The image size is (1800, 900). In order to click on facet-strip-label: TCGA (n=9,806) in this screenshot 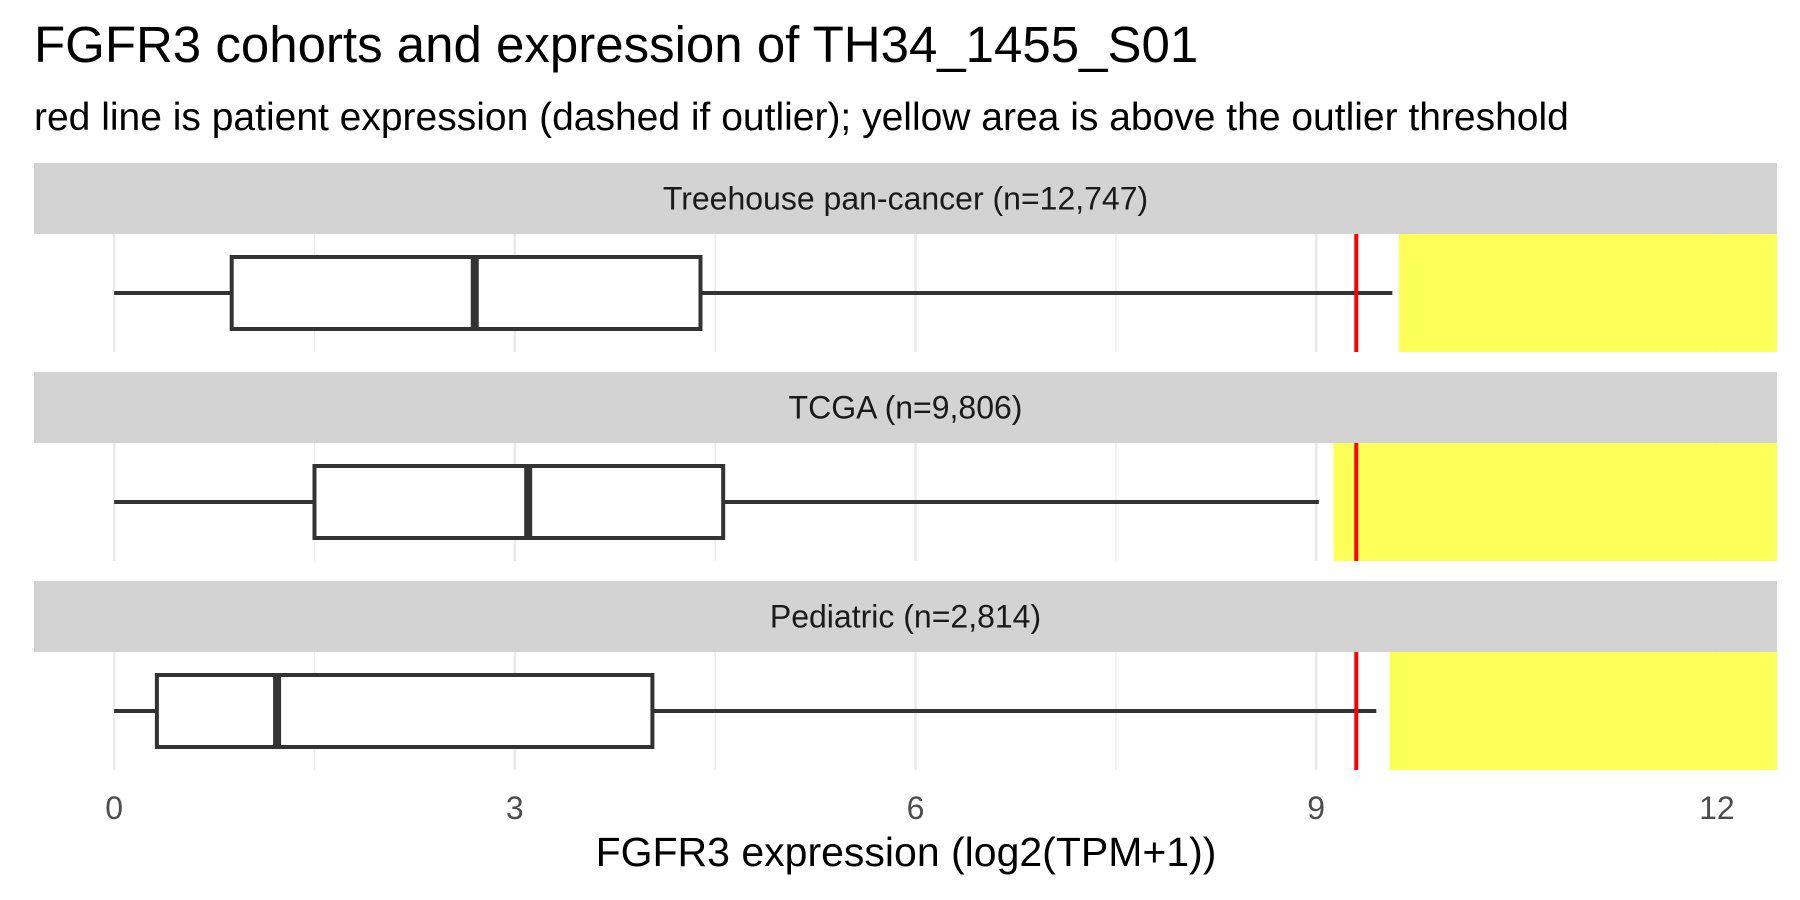, I will do `click(906, 408)`.